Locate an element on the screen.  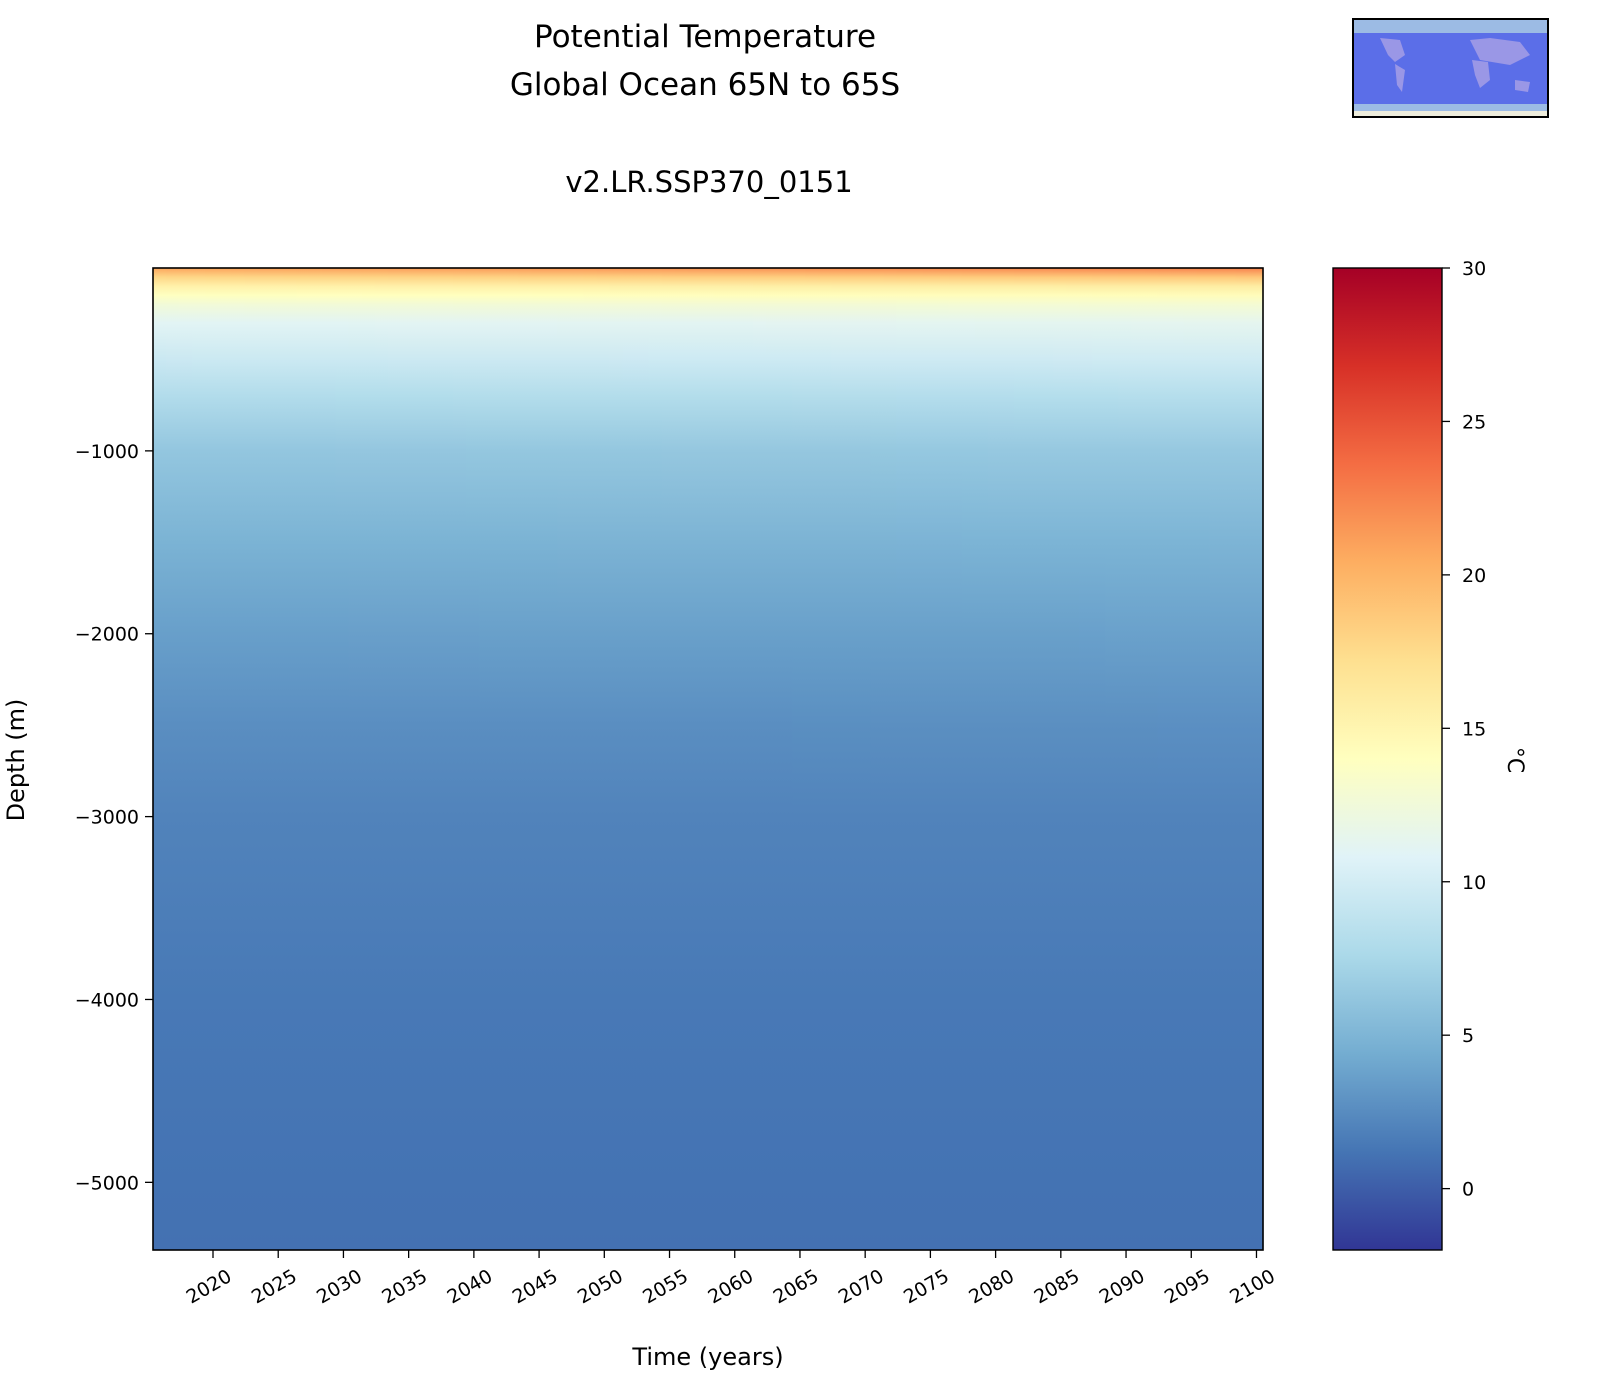
x-tick-label: 2020 is located at coordinates (209, 1286).